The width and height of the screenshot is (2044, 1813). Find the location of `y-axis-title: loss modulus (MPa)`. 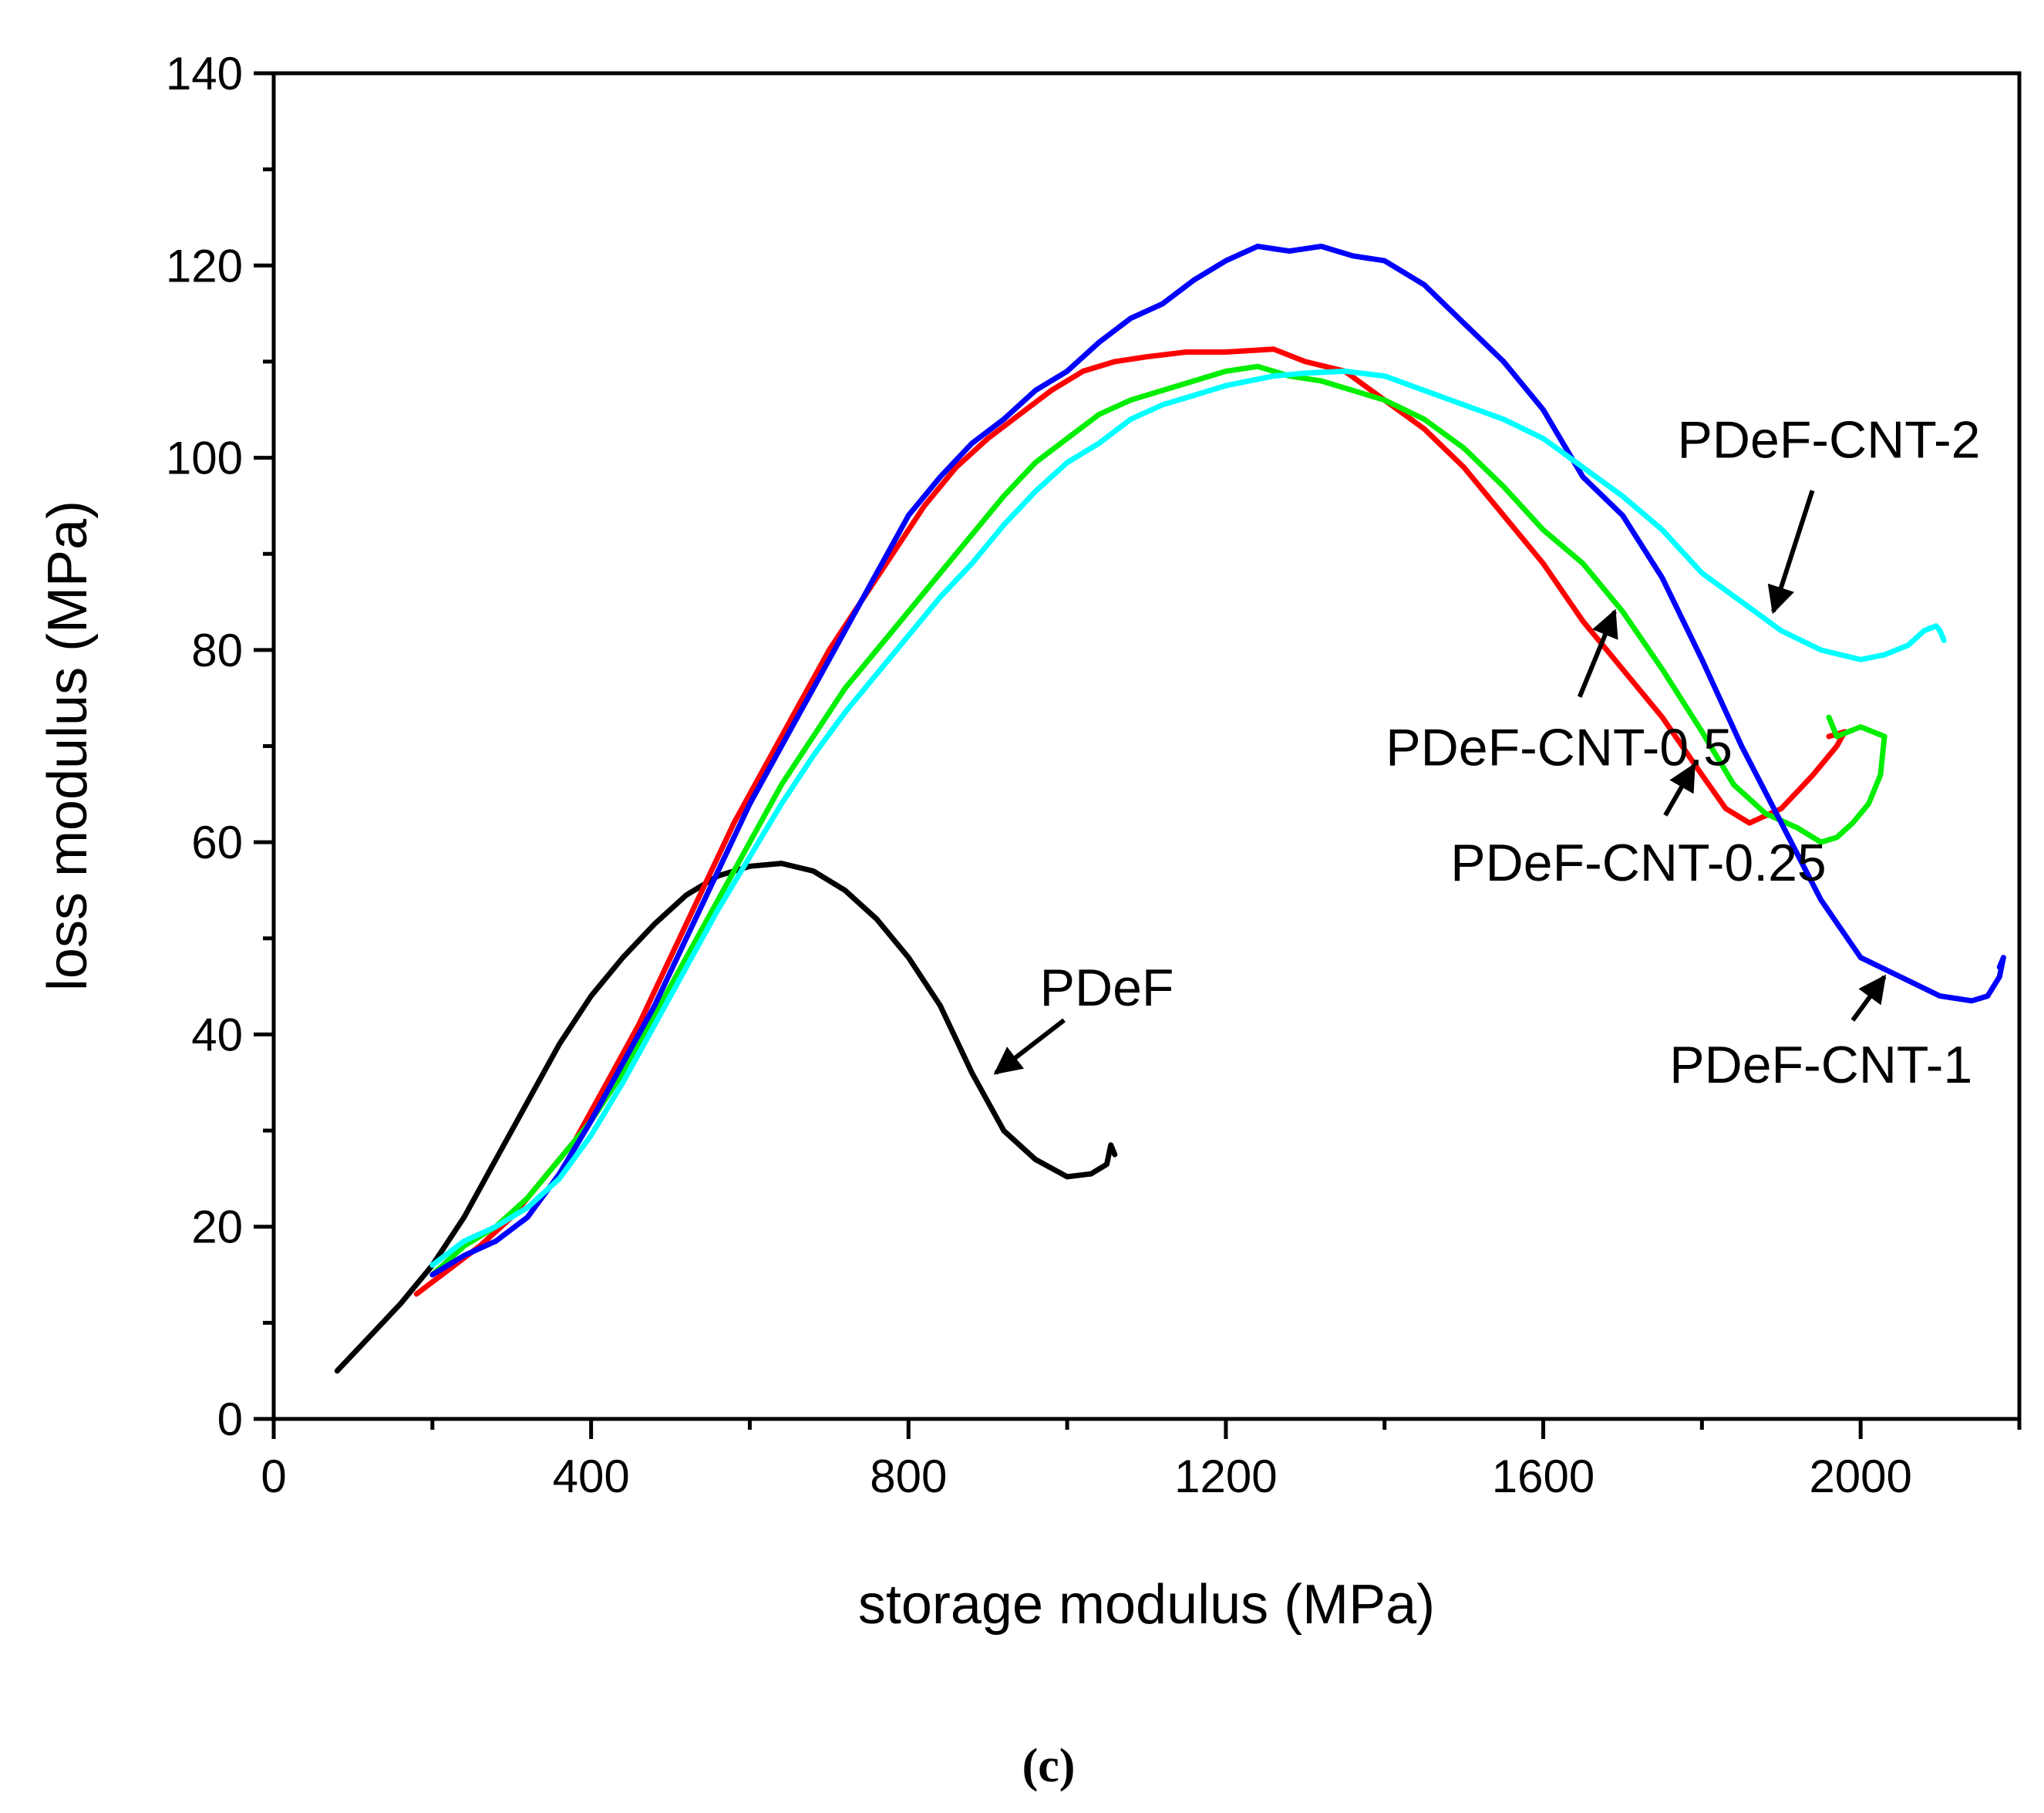

y-axis-title: loss modulus (MPa) is located at coordinates (68, 745).